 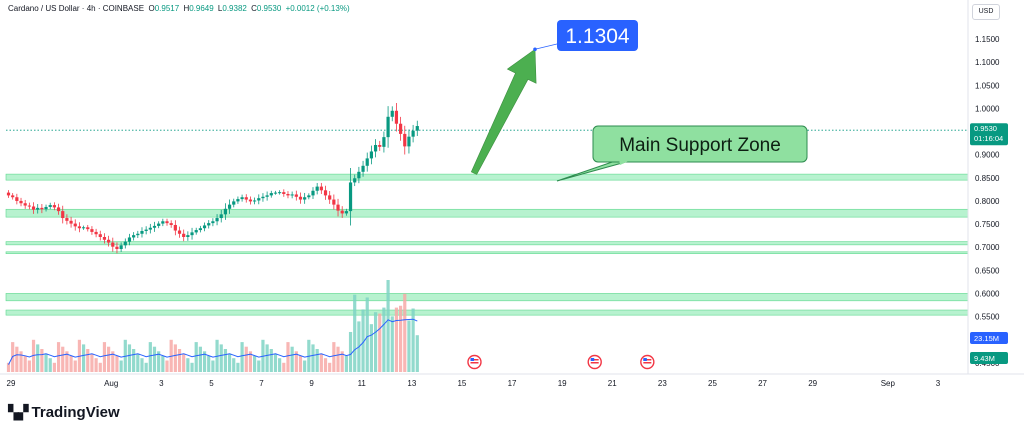 I want to click on x-tick-label: 9, so click(x=311, y=383).